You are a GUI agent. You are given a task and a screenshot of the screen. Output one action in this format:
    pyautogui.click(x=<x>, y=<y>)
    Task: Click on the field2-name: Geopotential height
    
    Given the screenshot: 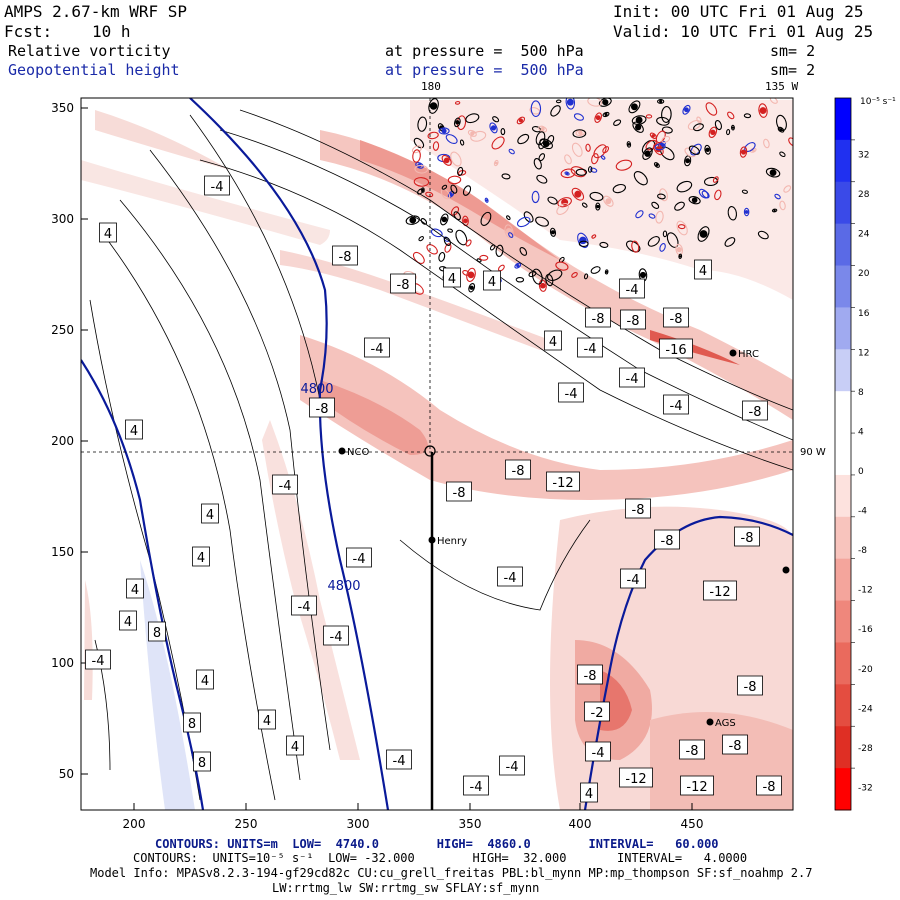 What is the action you would take?
    pyautogui.click(x=94, y=70)
    